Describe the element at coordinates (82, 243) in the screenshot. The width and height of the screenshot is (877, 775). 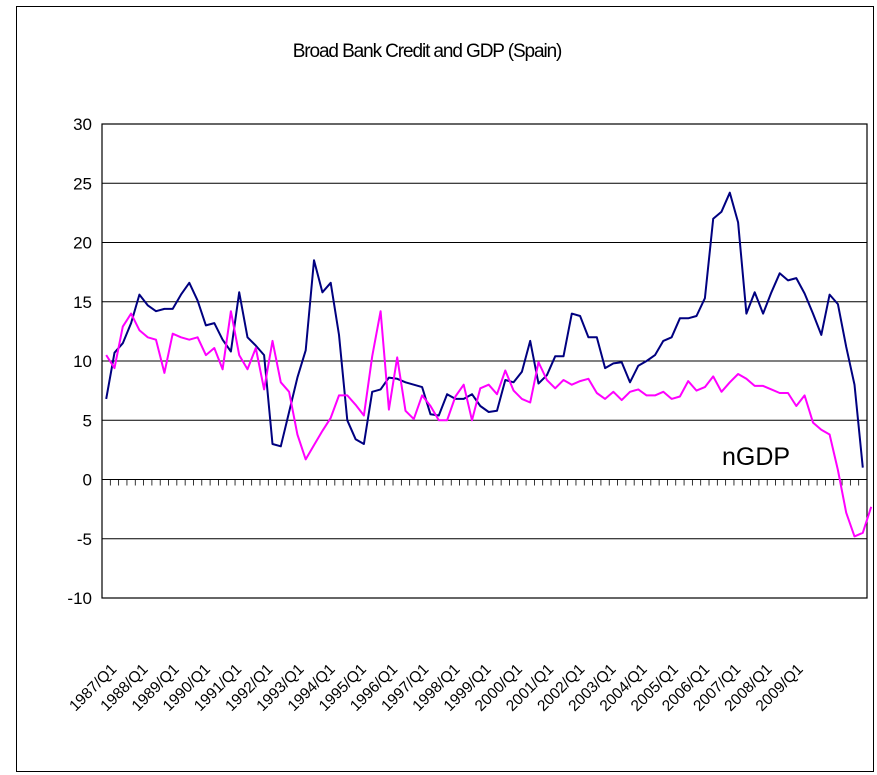
I see `y-tick-label: 20` at that location.